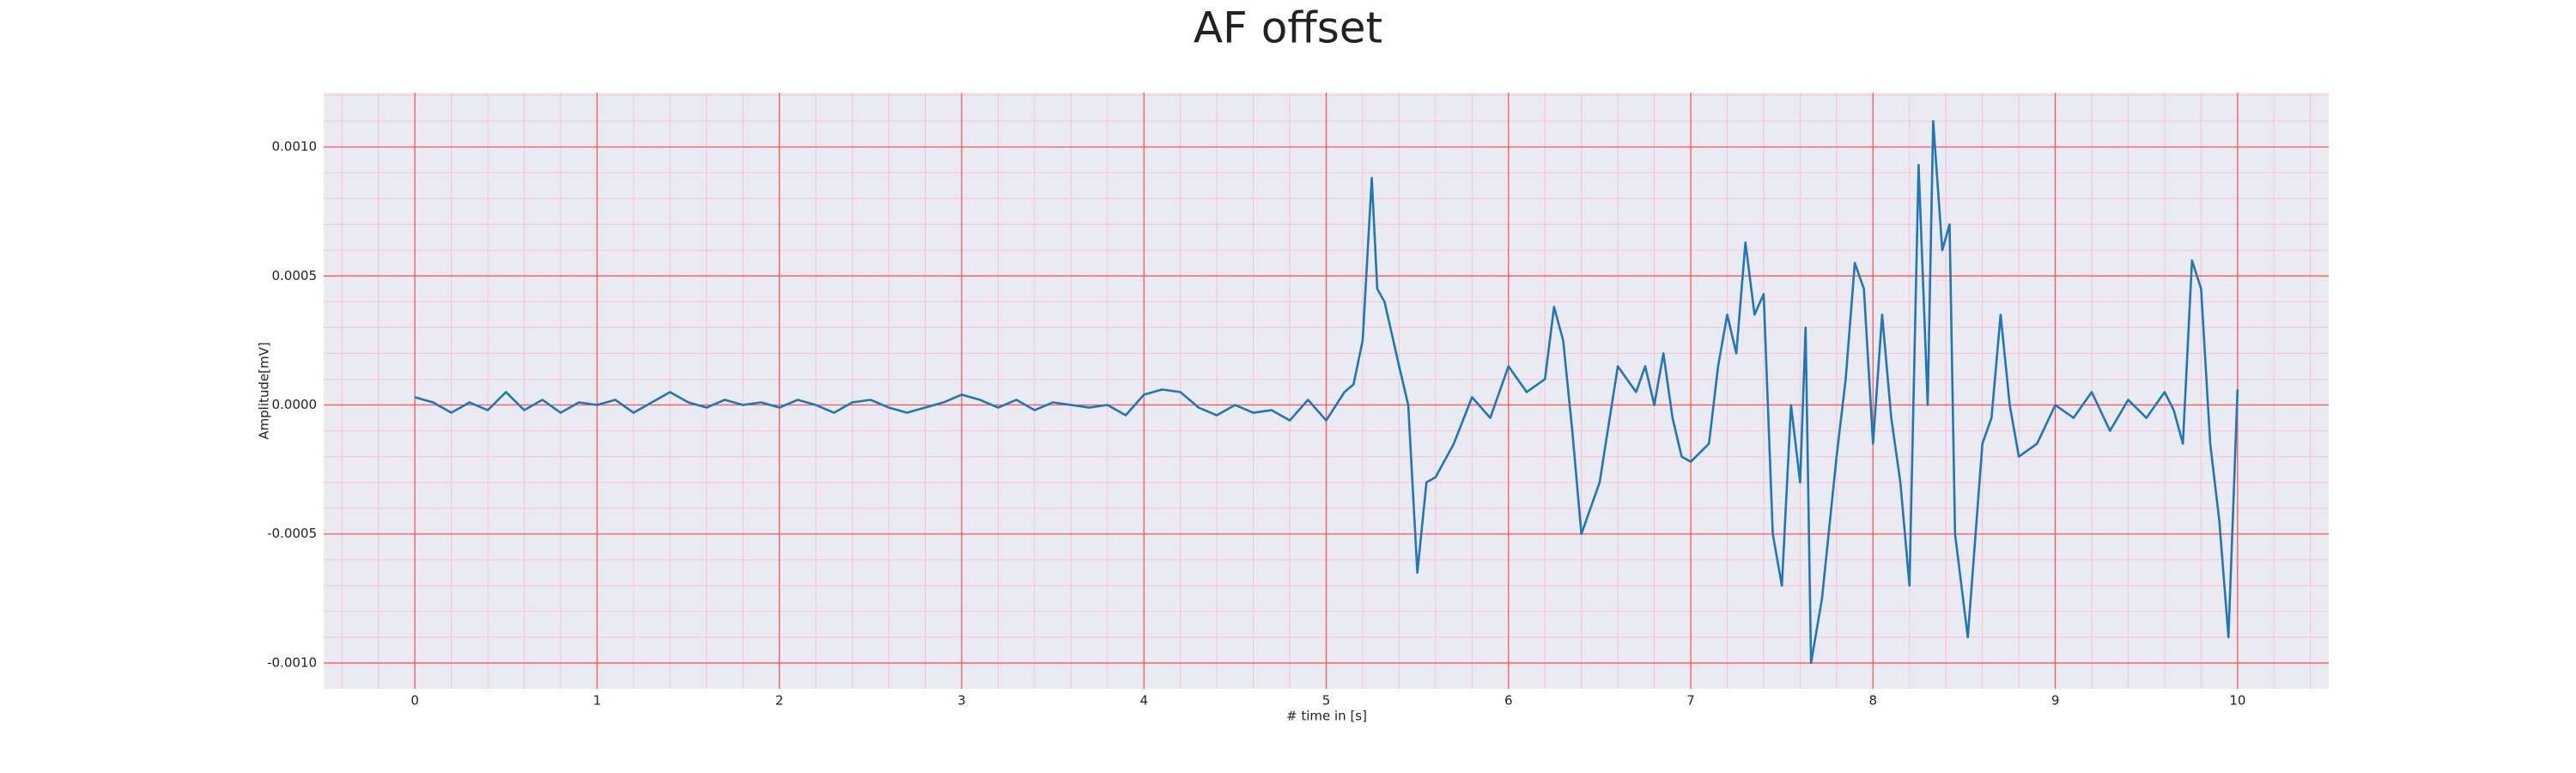 Image resolution: width=2576 pixels, height=773 pixels. What do you see at coordinates (295, 275) in the screenshot?
I see `y-tick-label: 0.0005` at bounding box center [295, 275].